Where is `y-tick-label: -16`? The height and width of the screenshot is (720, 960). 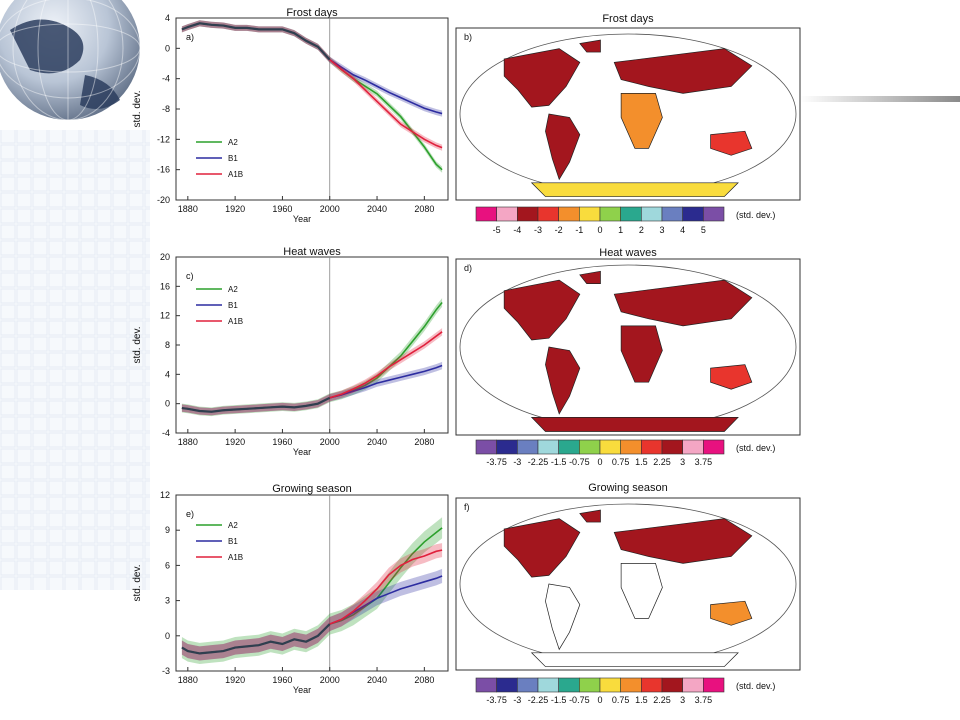
y-tick-label: -16 is located at coordinates (163, 170).